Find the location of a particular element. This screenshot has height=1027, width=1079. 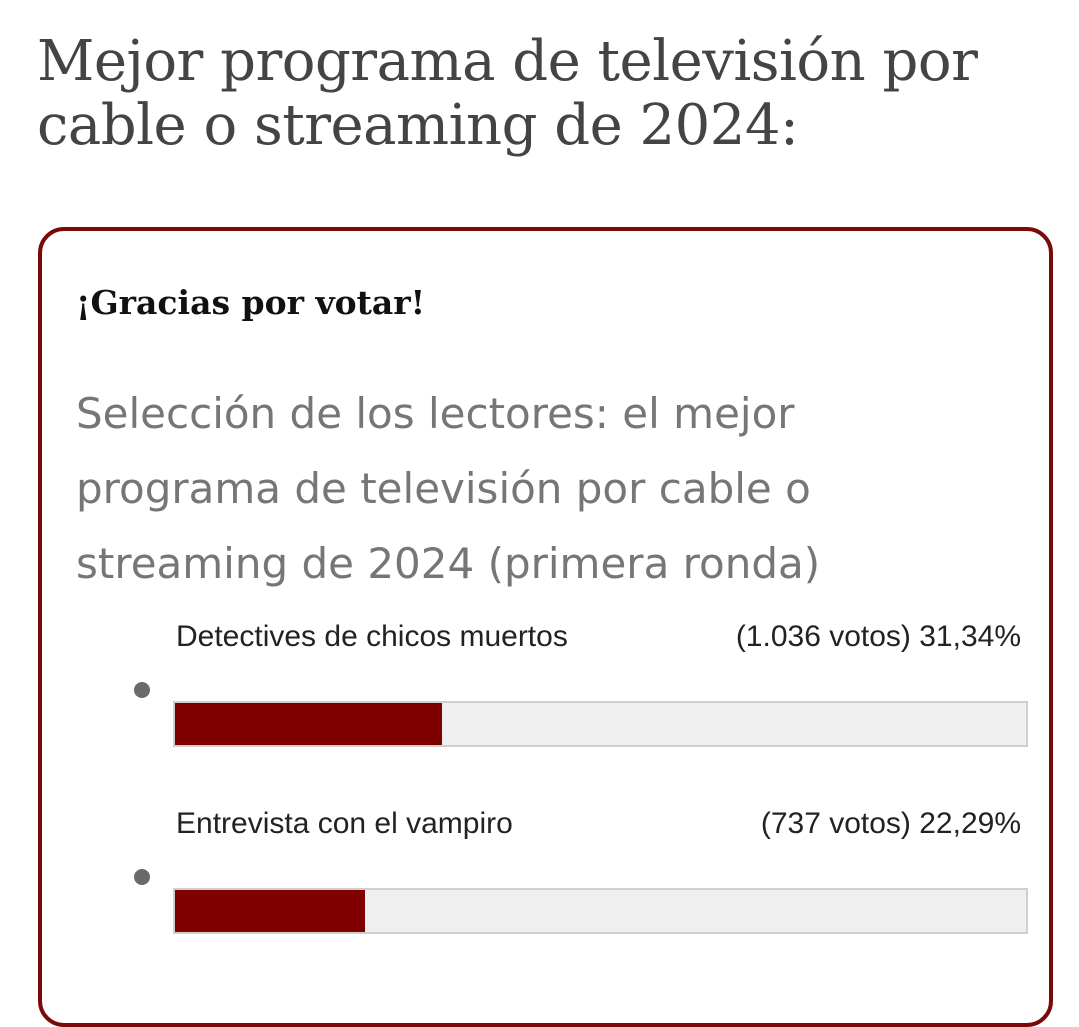

answer-votes: (1.036 votos) is located at coordinates (823, 636).